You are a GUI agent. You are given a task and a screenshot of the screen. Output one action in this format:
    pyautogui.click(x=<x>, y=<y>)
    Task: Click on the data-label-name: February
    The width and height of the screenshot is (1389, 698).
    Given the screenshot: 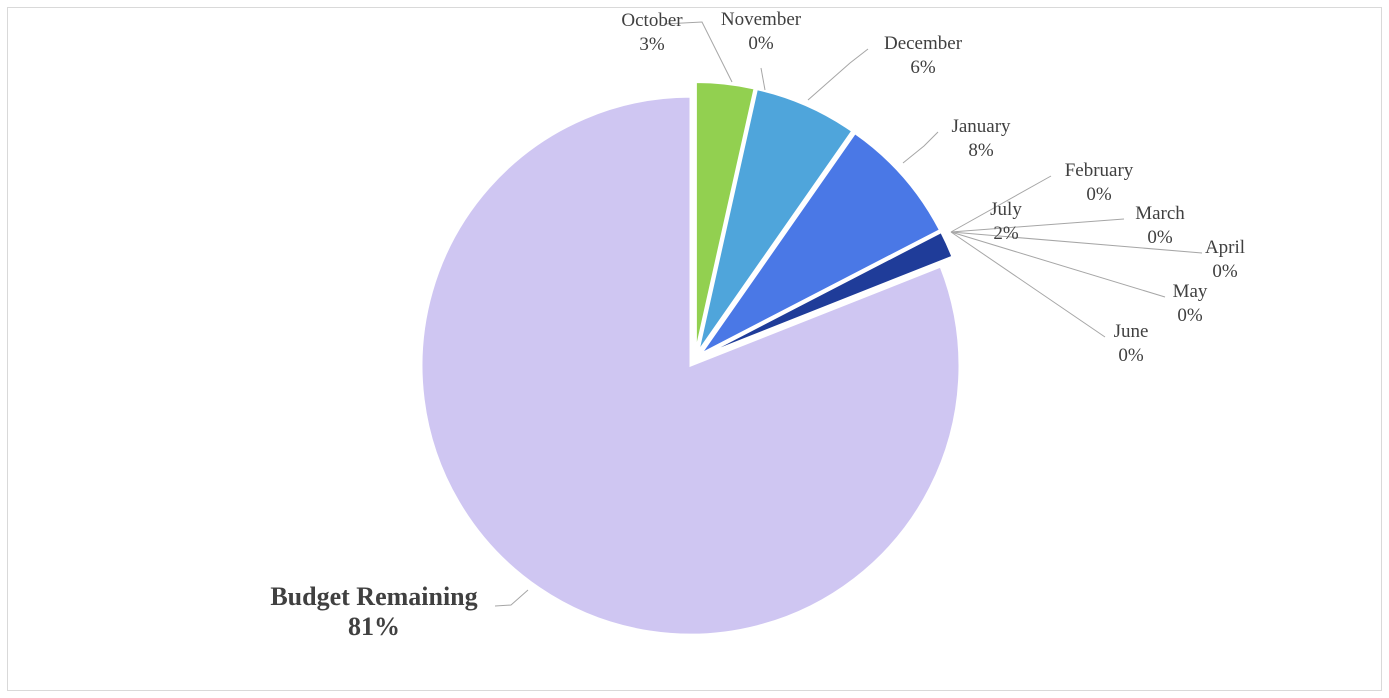 What is the action you would take?
    pyautogui.click(x=1099, y=170)
    